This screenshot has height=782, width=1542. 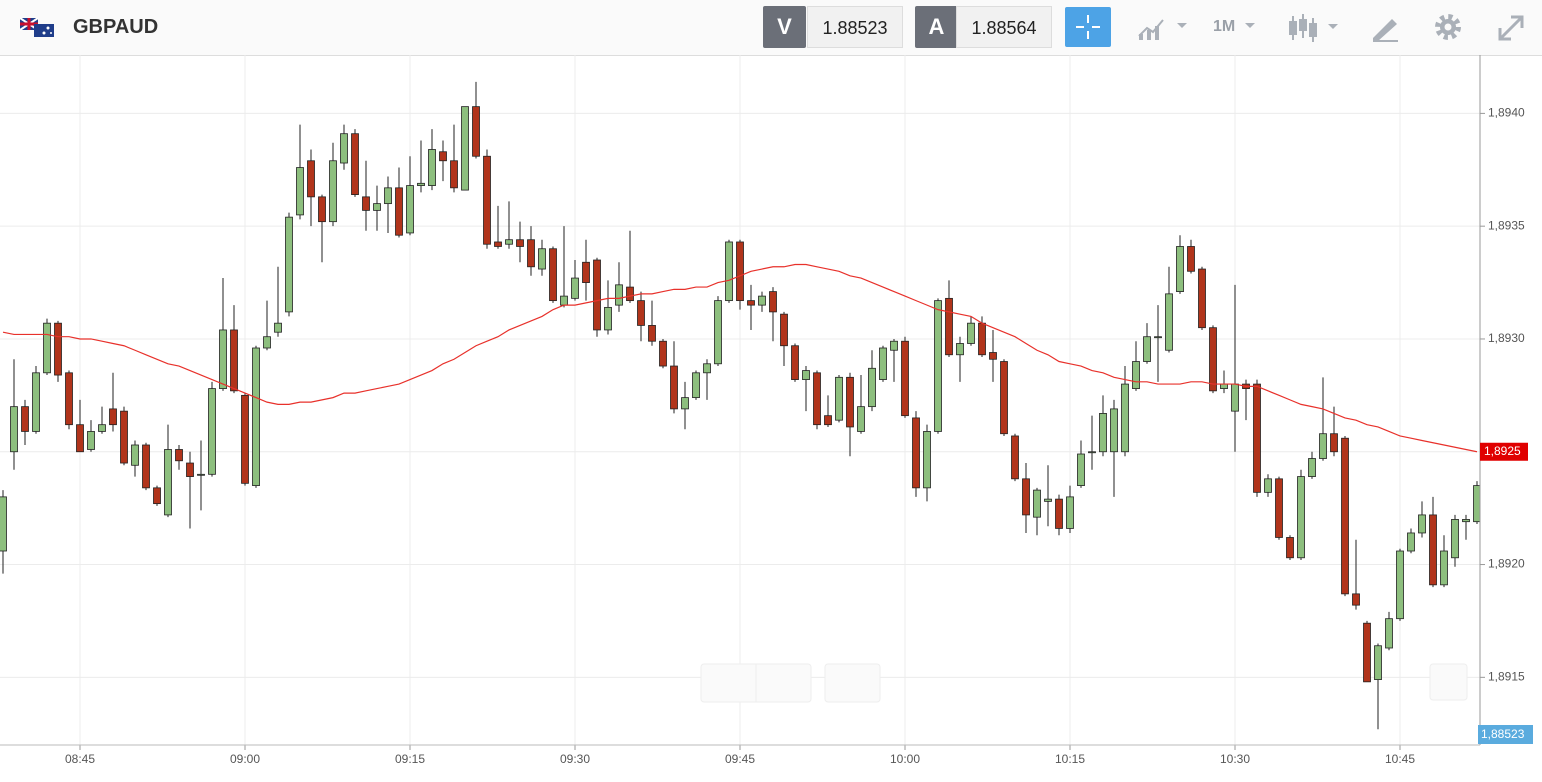 What do you see at coordinates (1448, 682) in the screenshot?
I see `scroll-button` at bounding box center [1448, 682].